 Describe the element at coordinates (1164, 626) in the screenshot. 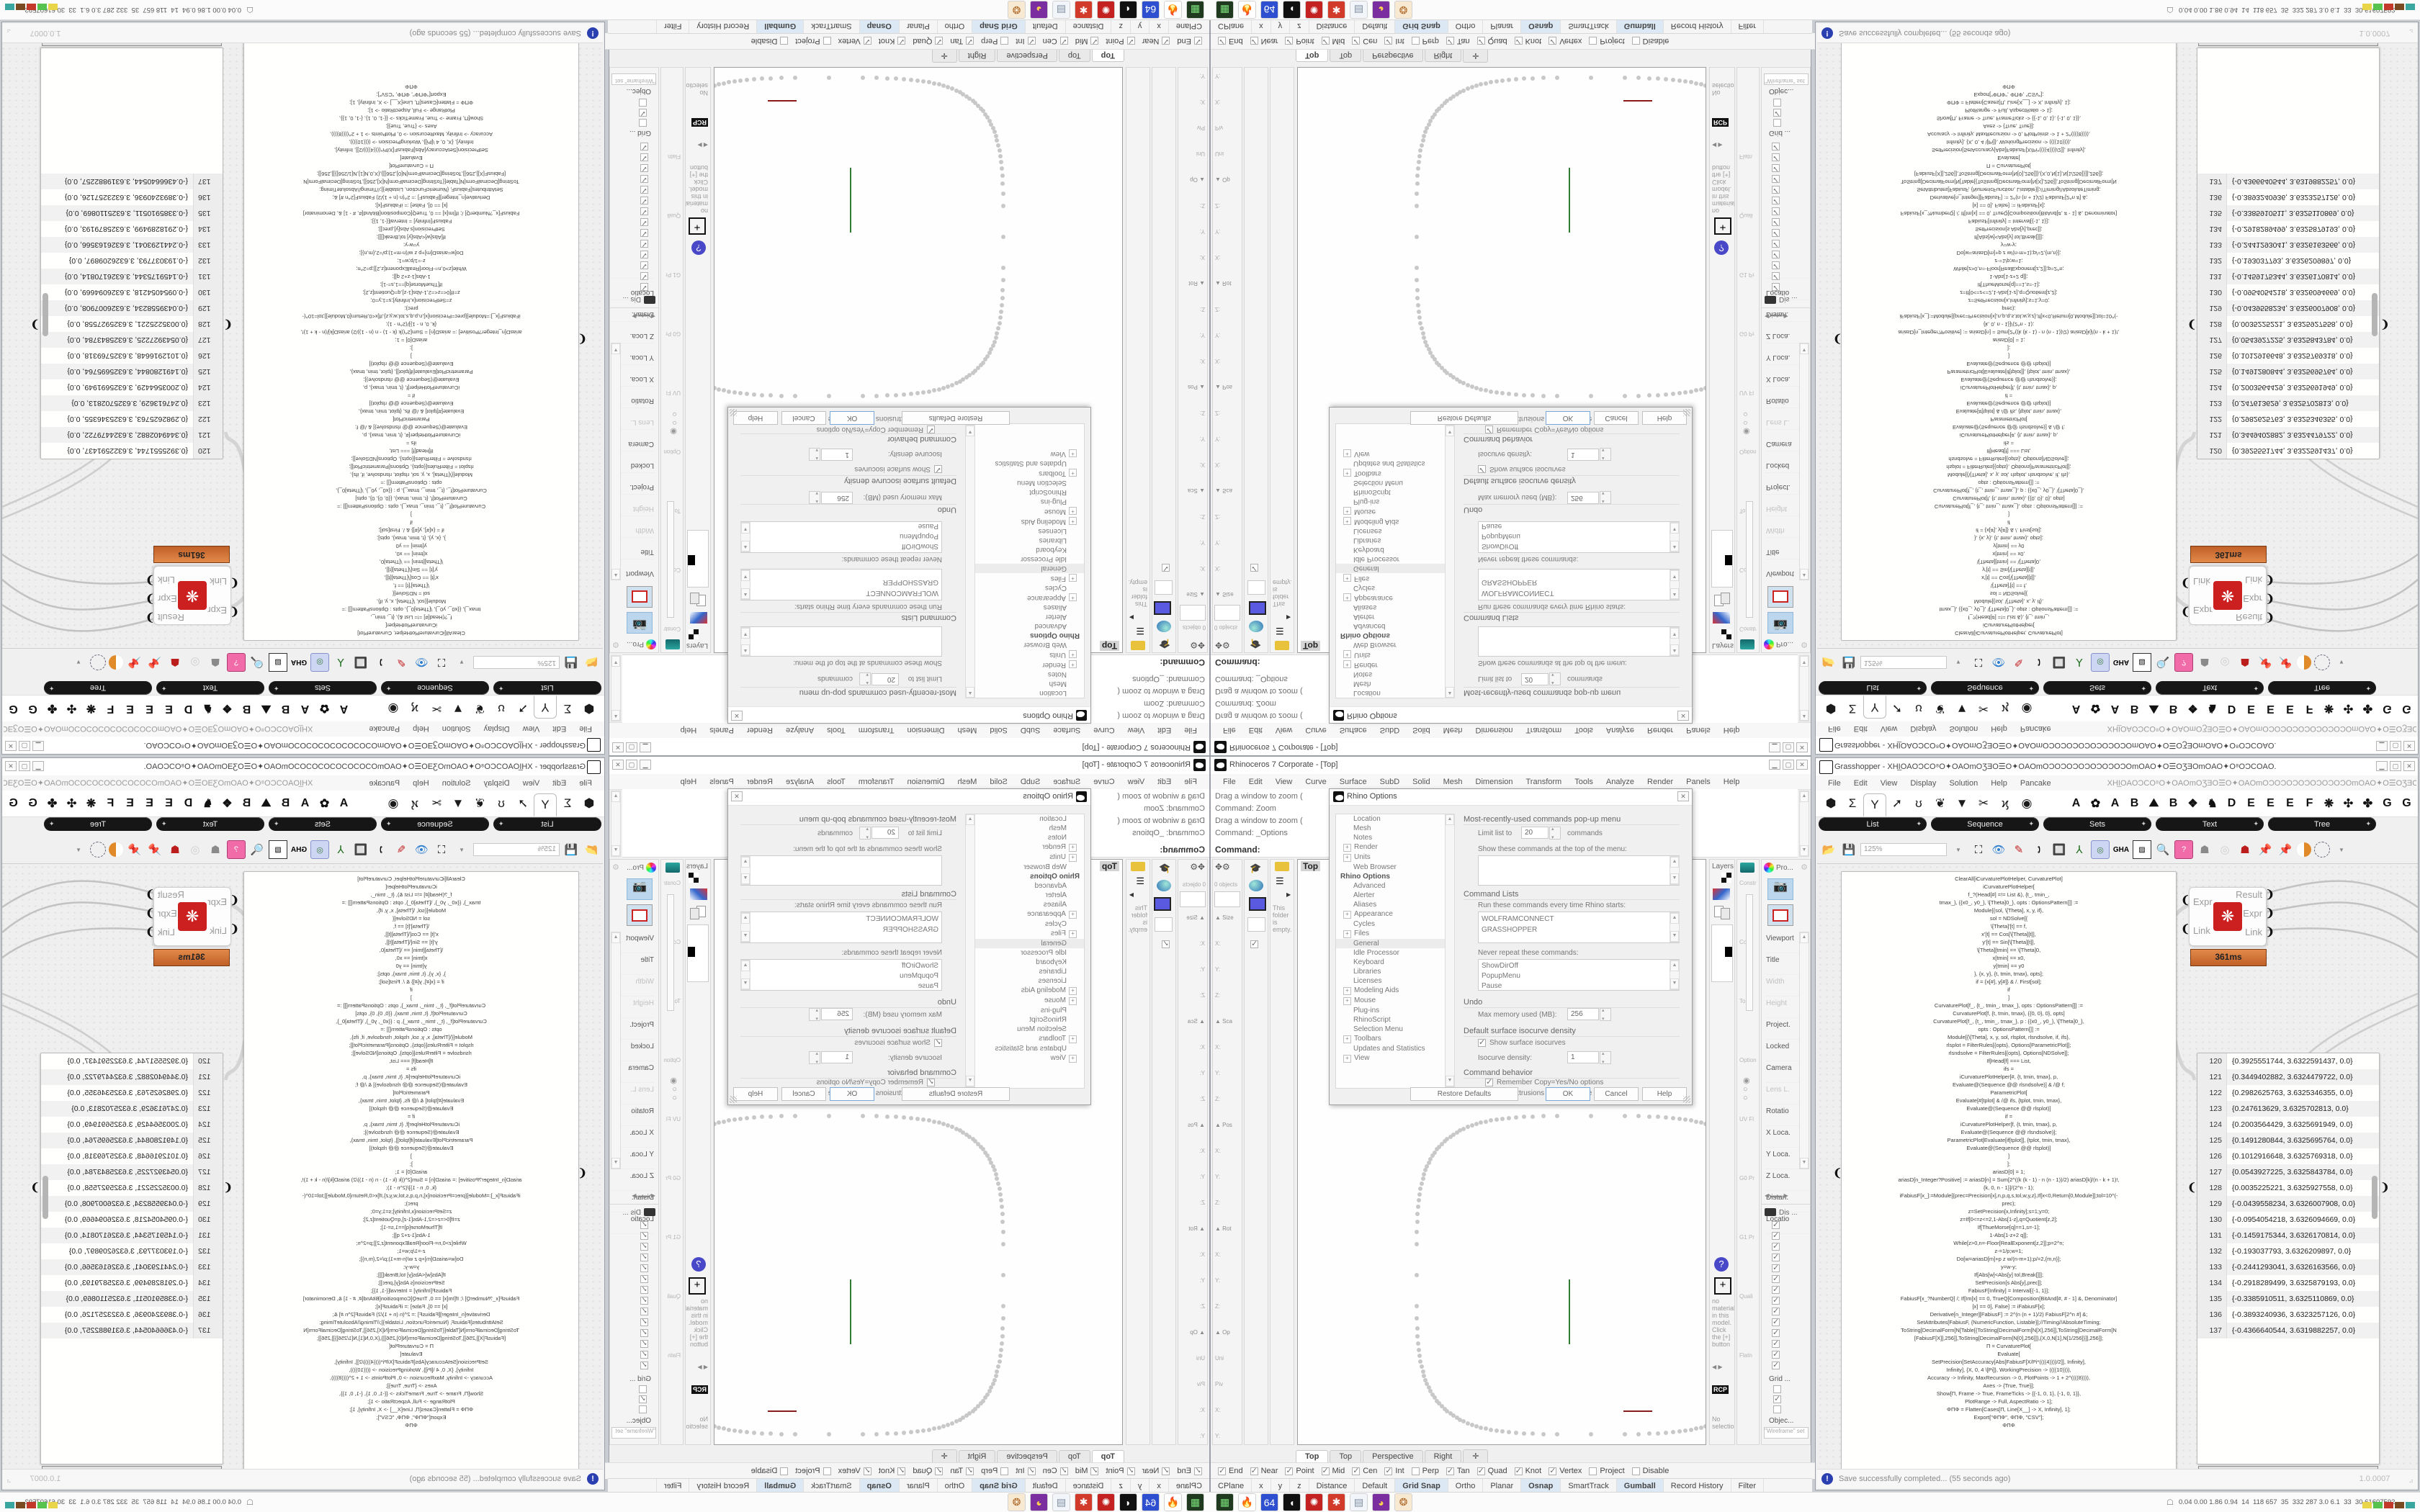

I see `shaded-sphere-icon` at that location.